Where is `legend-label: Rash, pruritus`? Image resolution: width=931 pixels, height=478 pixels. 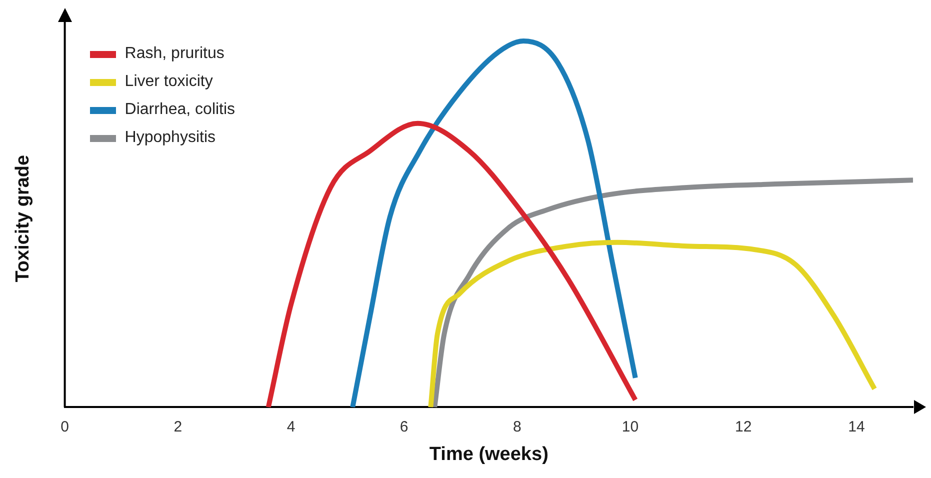 legend-label: Rash, pruritus is located at coordinates (174, 54).